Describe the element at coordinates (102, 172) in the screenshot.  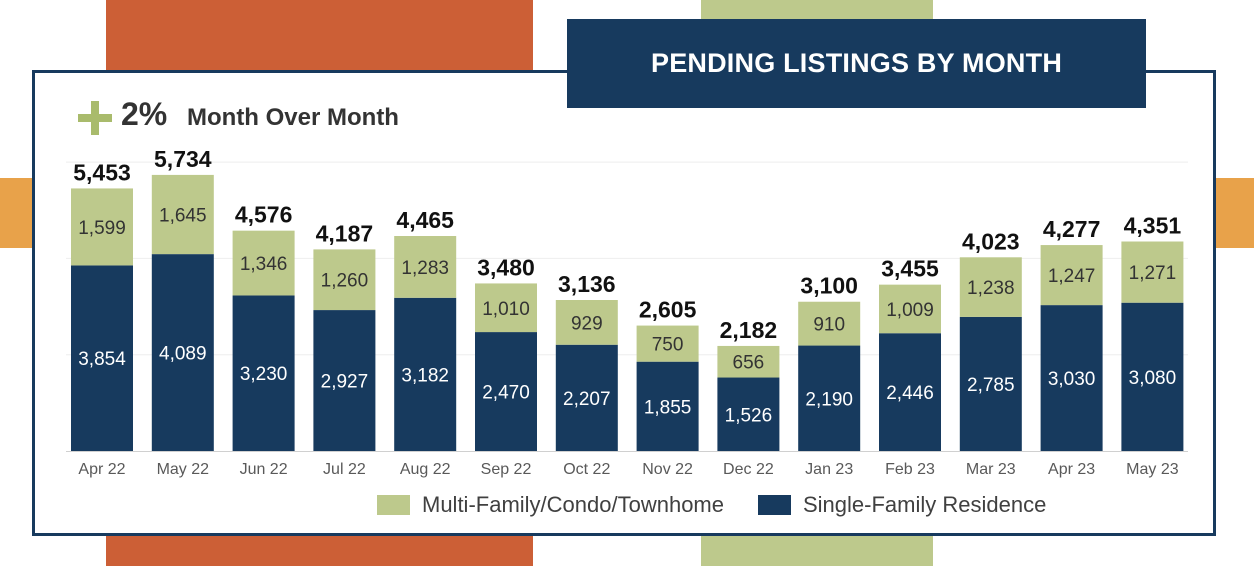
I see `data-label-total: 5,453` at that location.